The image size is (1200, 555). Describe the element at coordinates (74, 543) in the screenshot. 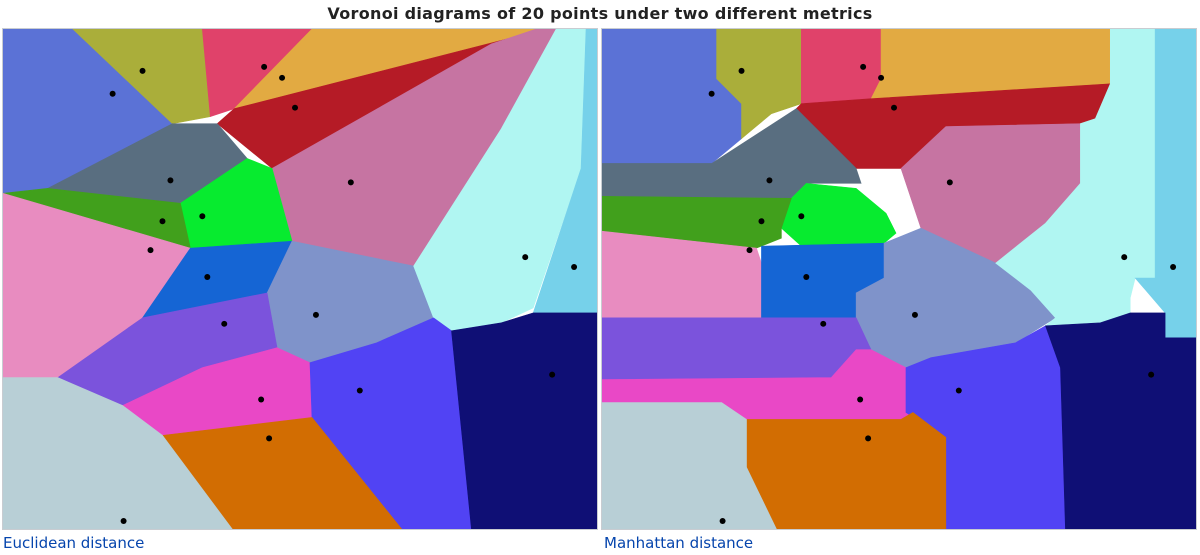

I see `euclidean-caption: Euclidean distance` at that location.